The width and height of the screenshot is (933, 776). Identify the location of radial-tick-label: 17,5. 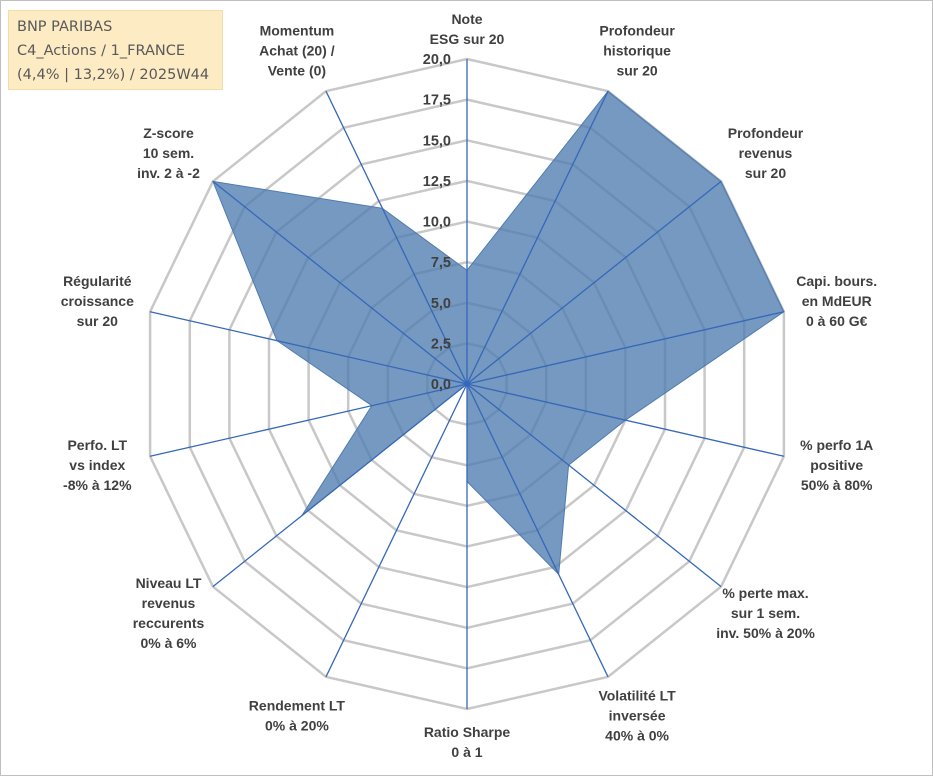
(437, 101).